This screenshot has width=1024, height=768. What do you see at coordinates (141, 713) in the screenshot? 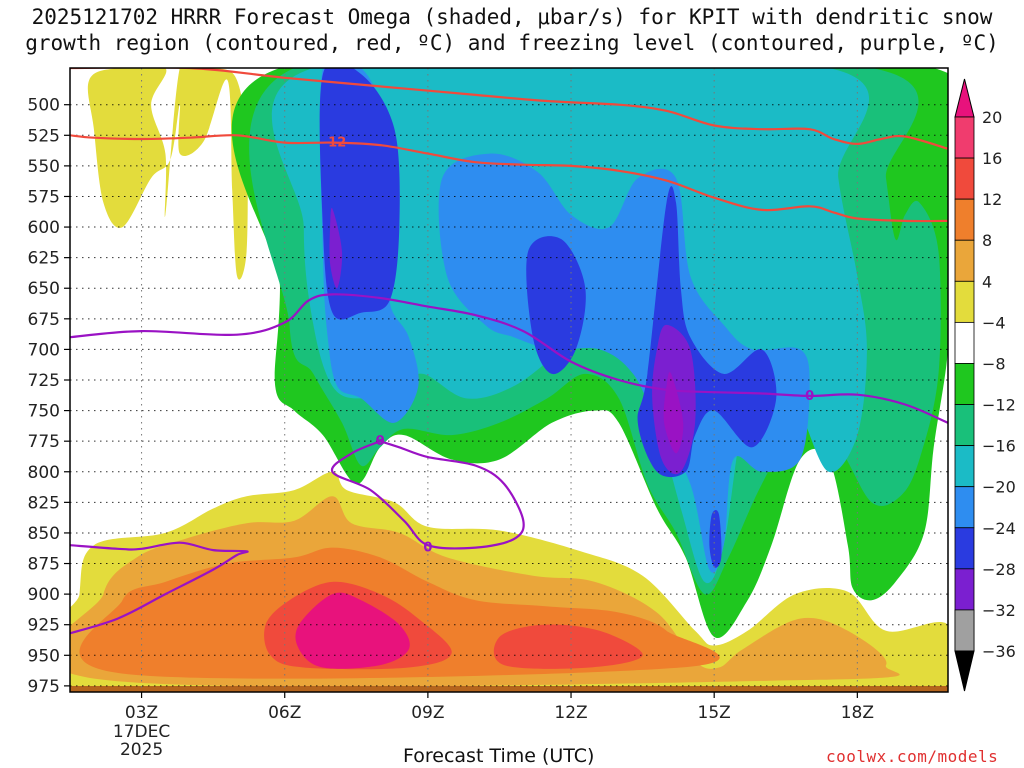
I see `x-tick-label-03Z: 03Z` at bounding box center [141, 713].